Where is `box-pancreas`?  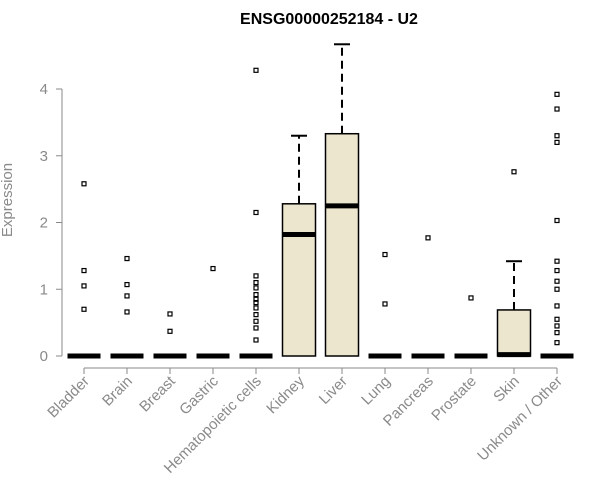 box-pancreas is located at coordinates (428, 297).